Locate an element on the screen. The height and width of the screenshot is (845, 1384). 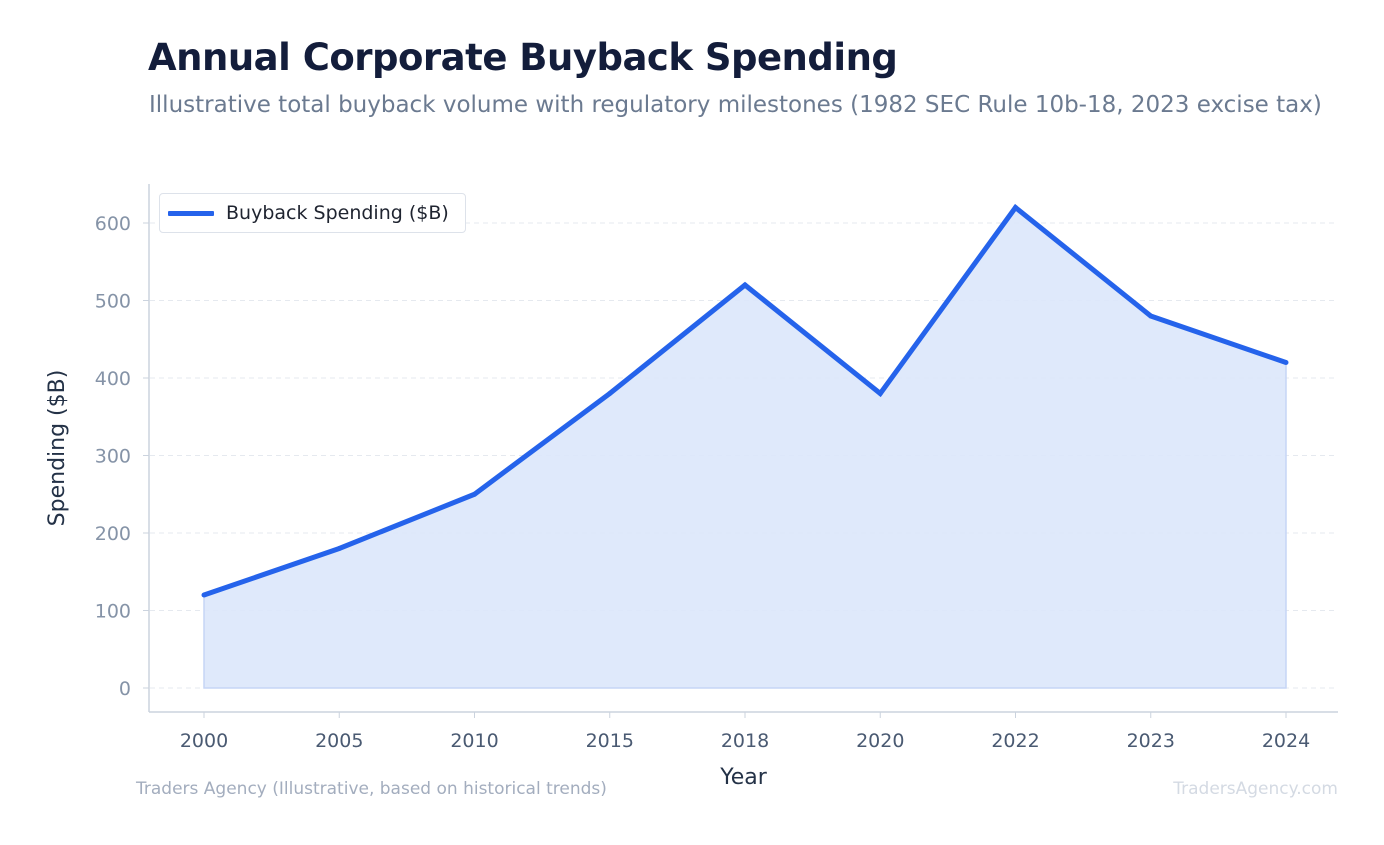
watermark: TradersAgency.com is located at coordinates (1255, 789).